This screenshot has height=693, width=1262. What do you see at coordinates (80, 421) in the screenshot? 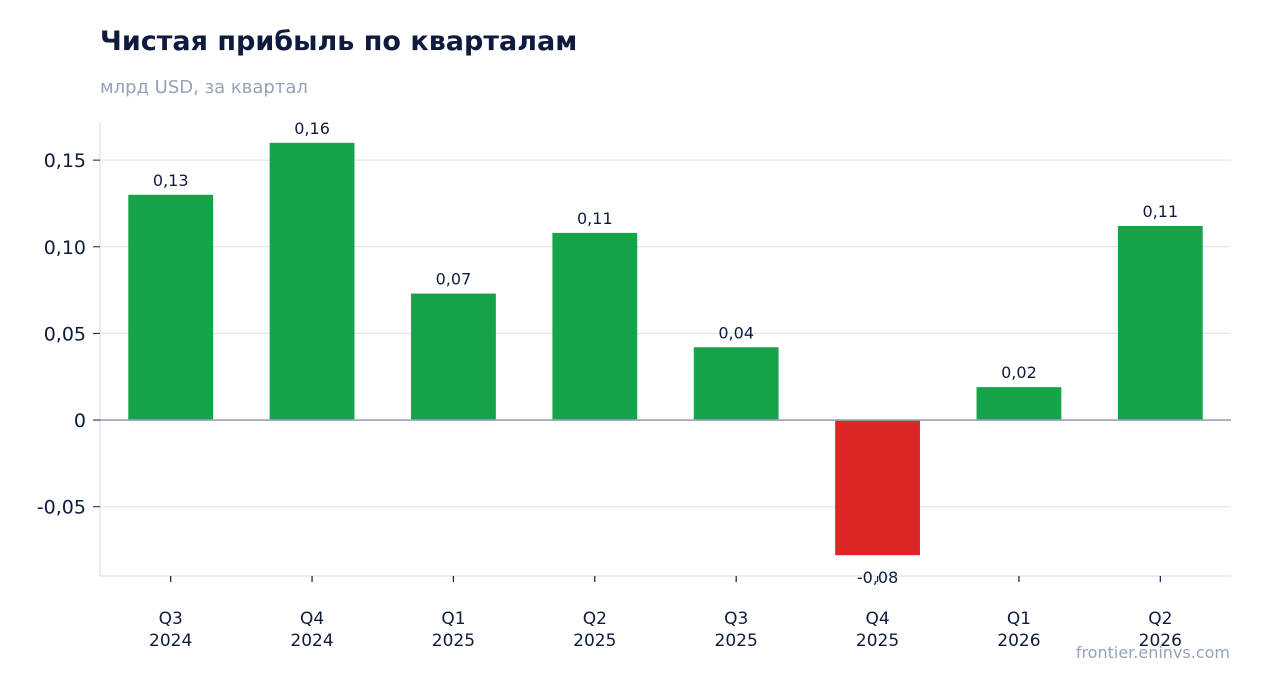
I see `y-tick-label: 0` at bounding box center [80, 421].